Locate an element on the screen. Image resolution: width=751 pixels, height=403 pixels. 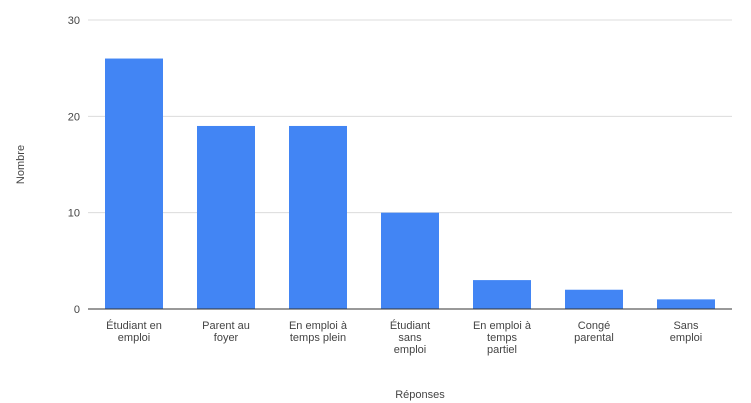
y-tick-label: 0 is located at coordinates (77, 310).